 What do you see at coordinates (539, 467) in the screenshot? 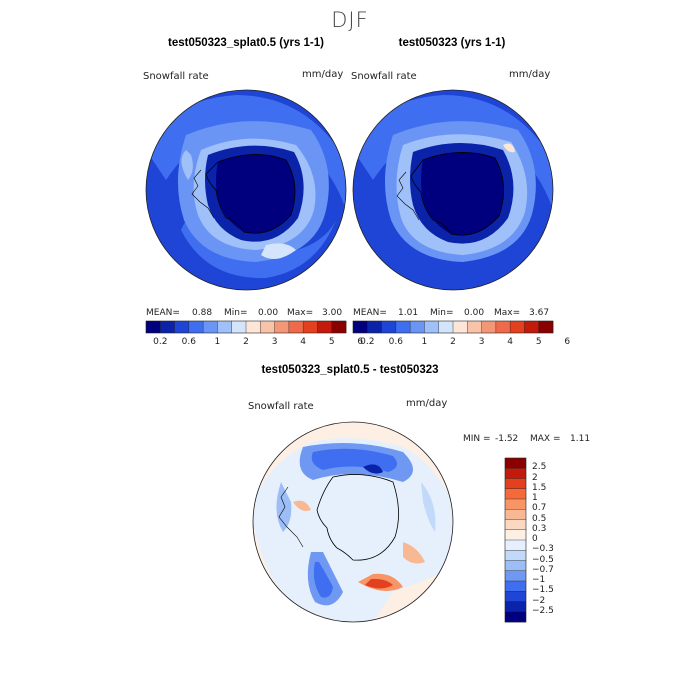
I see `colorbar-level-label: 2.5` at bounding box center [539, 467].